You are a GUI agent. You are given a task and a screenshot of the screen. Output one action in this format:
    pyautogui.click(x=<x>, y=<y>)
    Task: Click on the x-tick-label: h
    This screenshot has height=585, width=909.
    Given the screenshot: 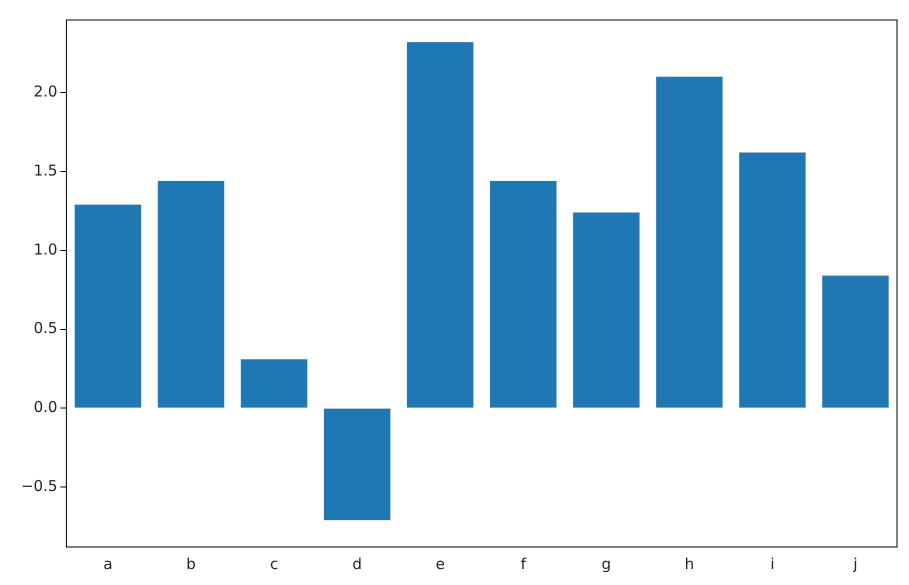 What is the action you would take?
    pyautogui.click(x=689, y=563)
    